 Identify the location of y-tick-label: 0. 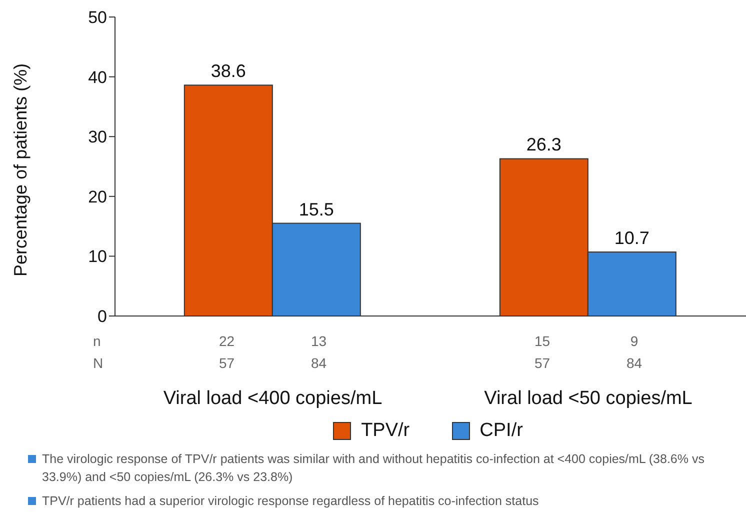
(102, 316).